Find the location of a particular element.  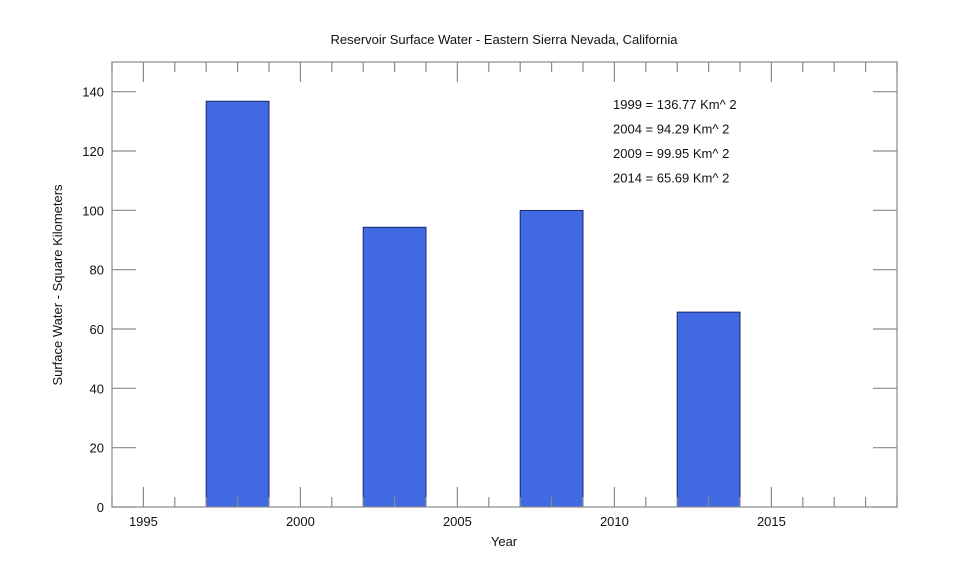

annotation-1: 2004 = 94.29 Km^ 2 is located at coordinates (671, 129).